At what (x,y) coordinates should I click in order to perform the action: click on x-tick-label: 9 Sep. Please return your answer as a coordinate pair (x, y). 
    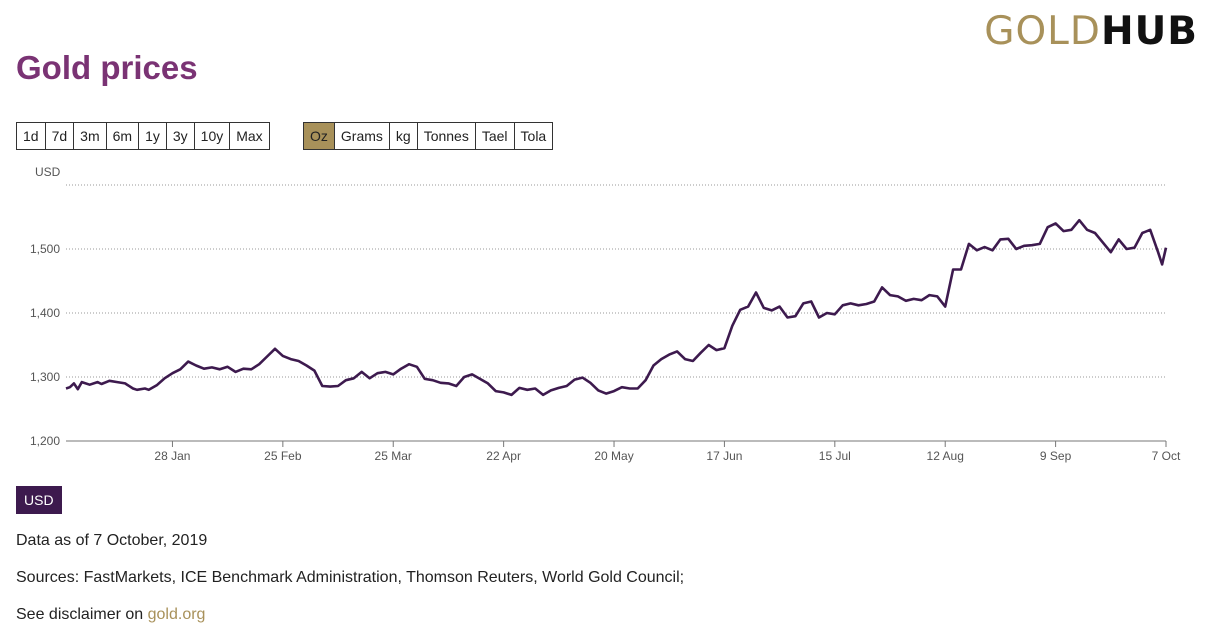
    Looking at the image, I should click on (1056, 456).